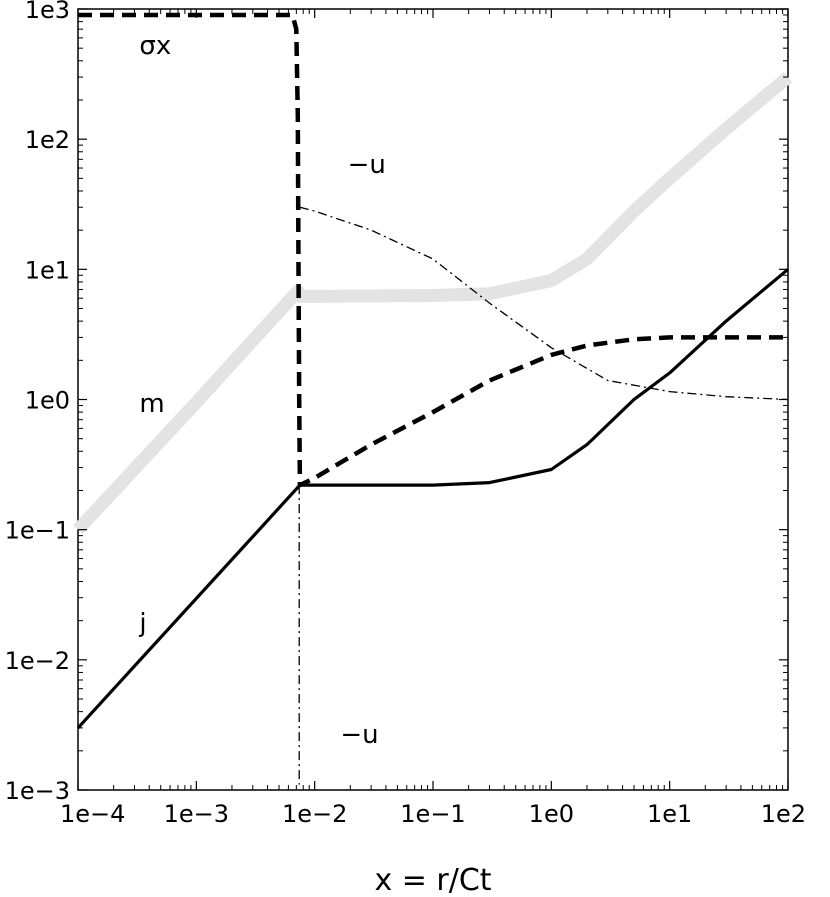  What do you see at coordinates (37, 791) in the screenshot?
I see `y-tick-label: 1e−3` at bounding box center [37, 791].